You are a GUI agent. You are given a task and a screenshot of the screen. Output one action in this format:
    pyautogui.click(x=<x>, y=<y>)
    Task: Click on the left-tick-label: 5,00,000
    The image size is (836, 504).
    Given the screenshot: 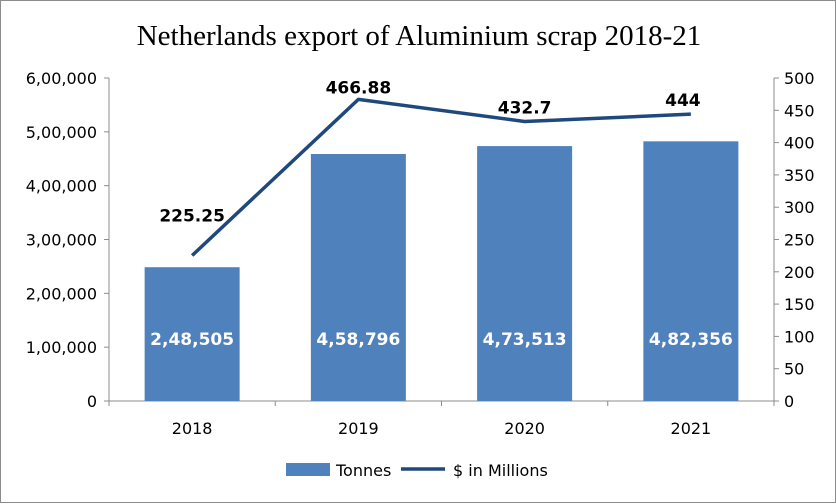 What is the action you would take?
    pyautogui.click(x=61, y=132)
    